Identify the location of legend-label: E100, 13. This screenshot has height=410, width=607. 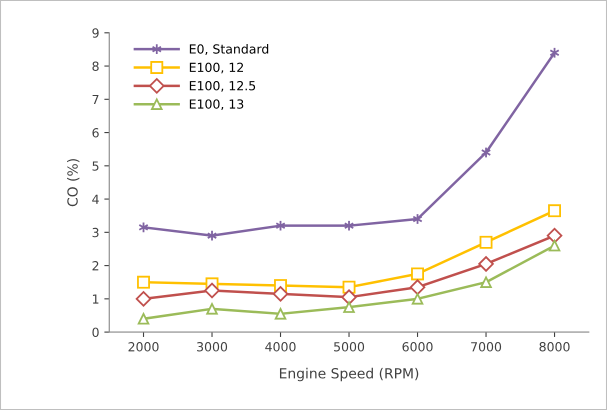
(217, 104).